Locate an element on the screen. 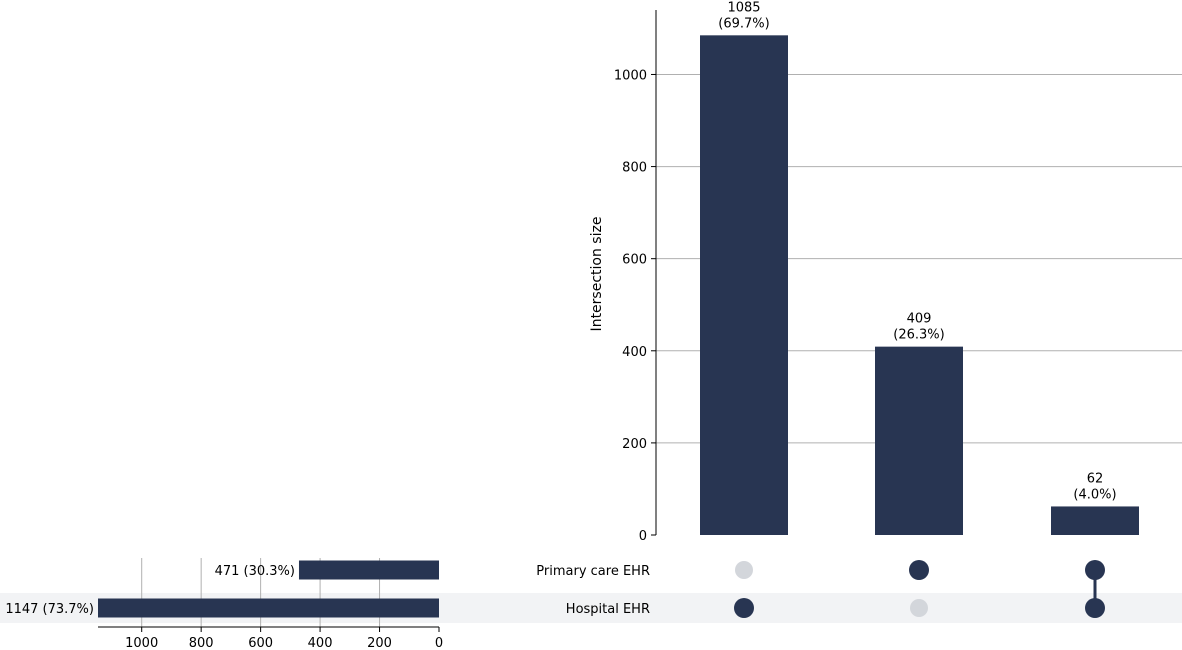  set-size-tick-label: 1000 is located at coordinates (141, 643).